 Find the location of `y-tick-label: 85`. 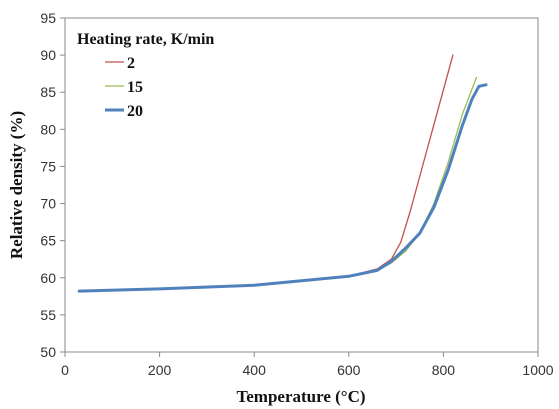

y-tick-label: 85 is located at coordinates (48, 92).